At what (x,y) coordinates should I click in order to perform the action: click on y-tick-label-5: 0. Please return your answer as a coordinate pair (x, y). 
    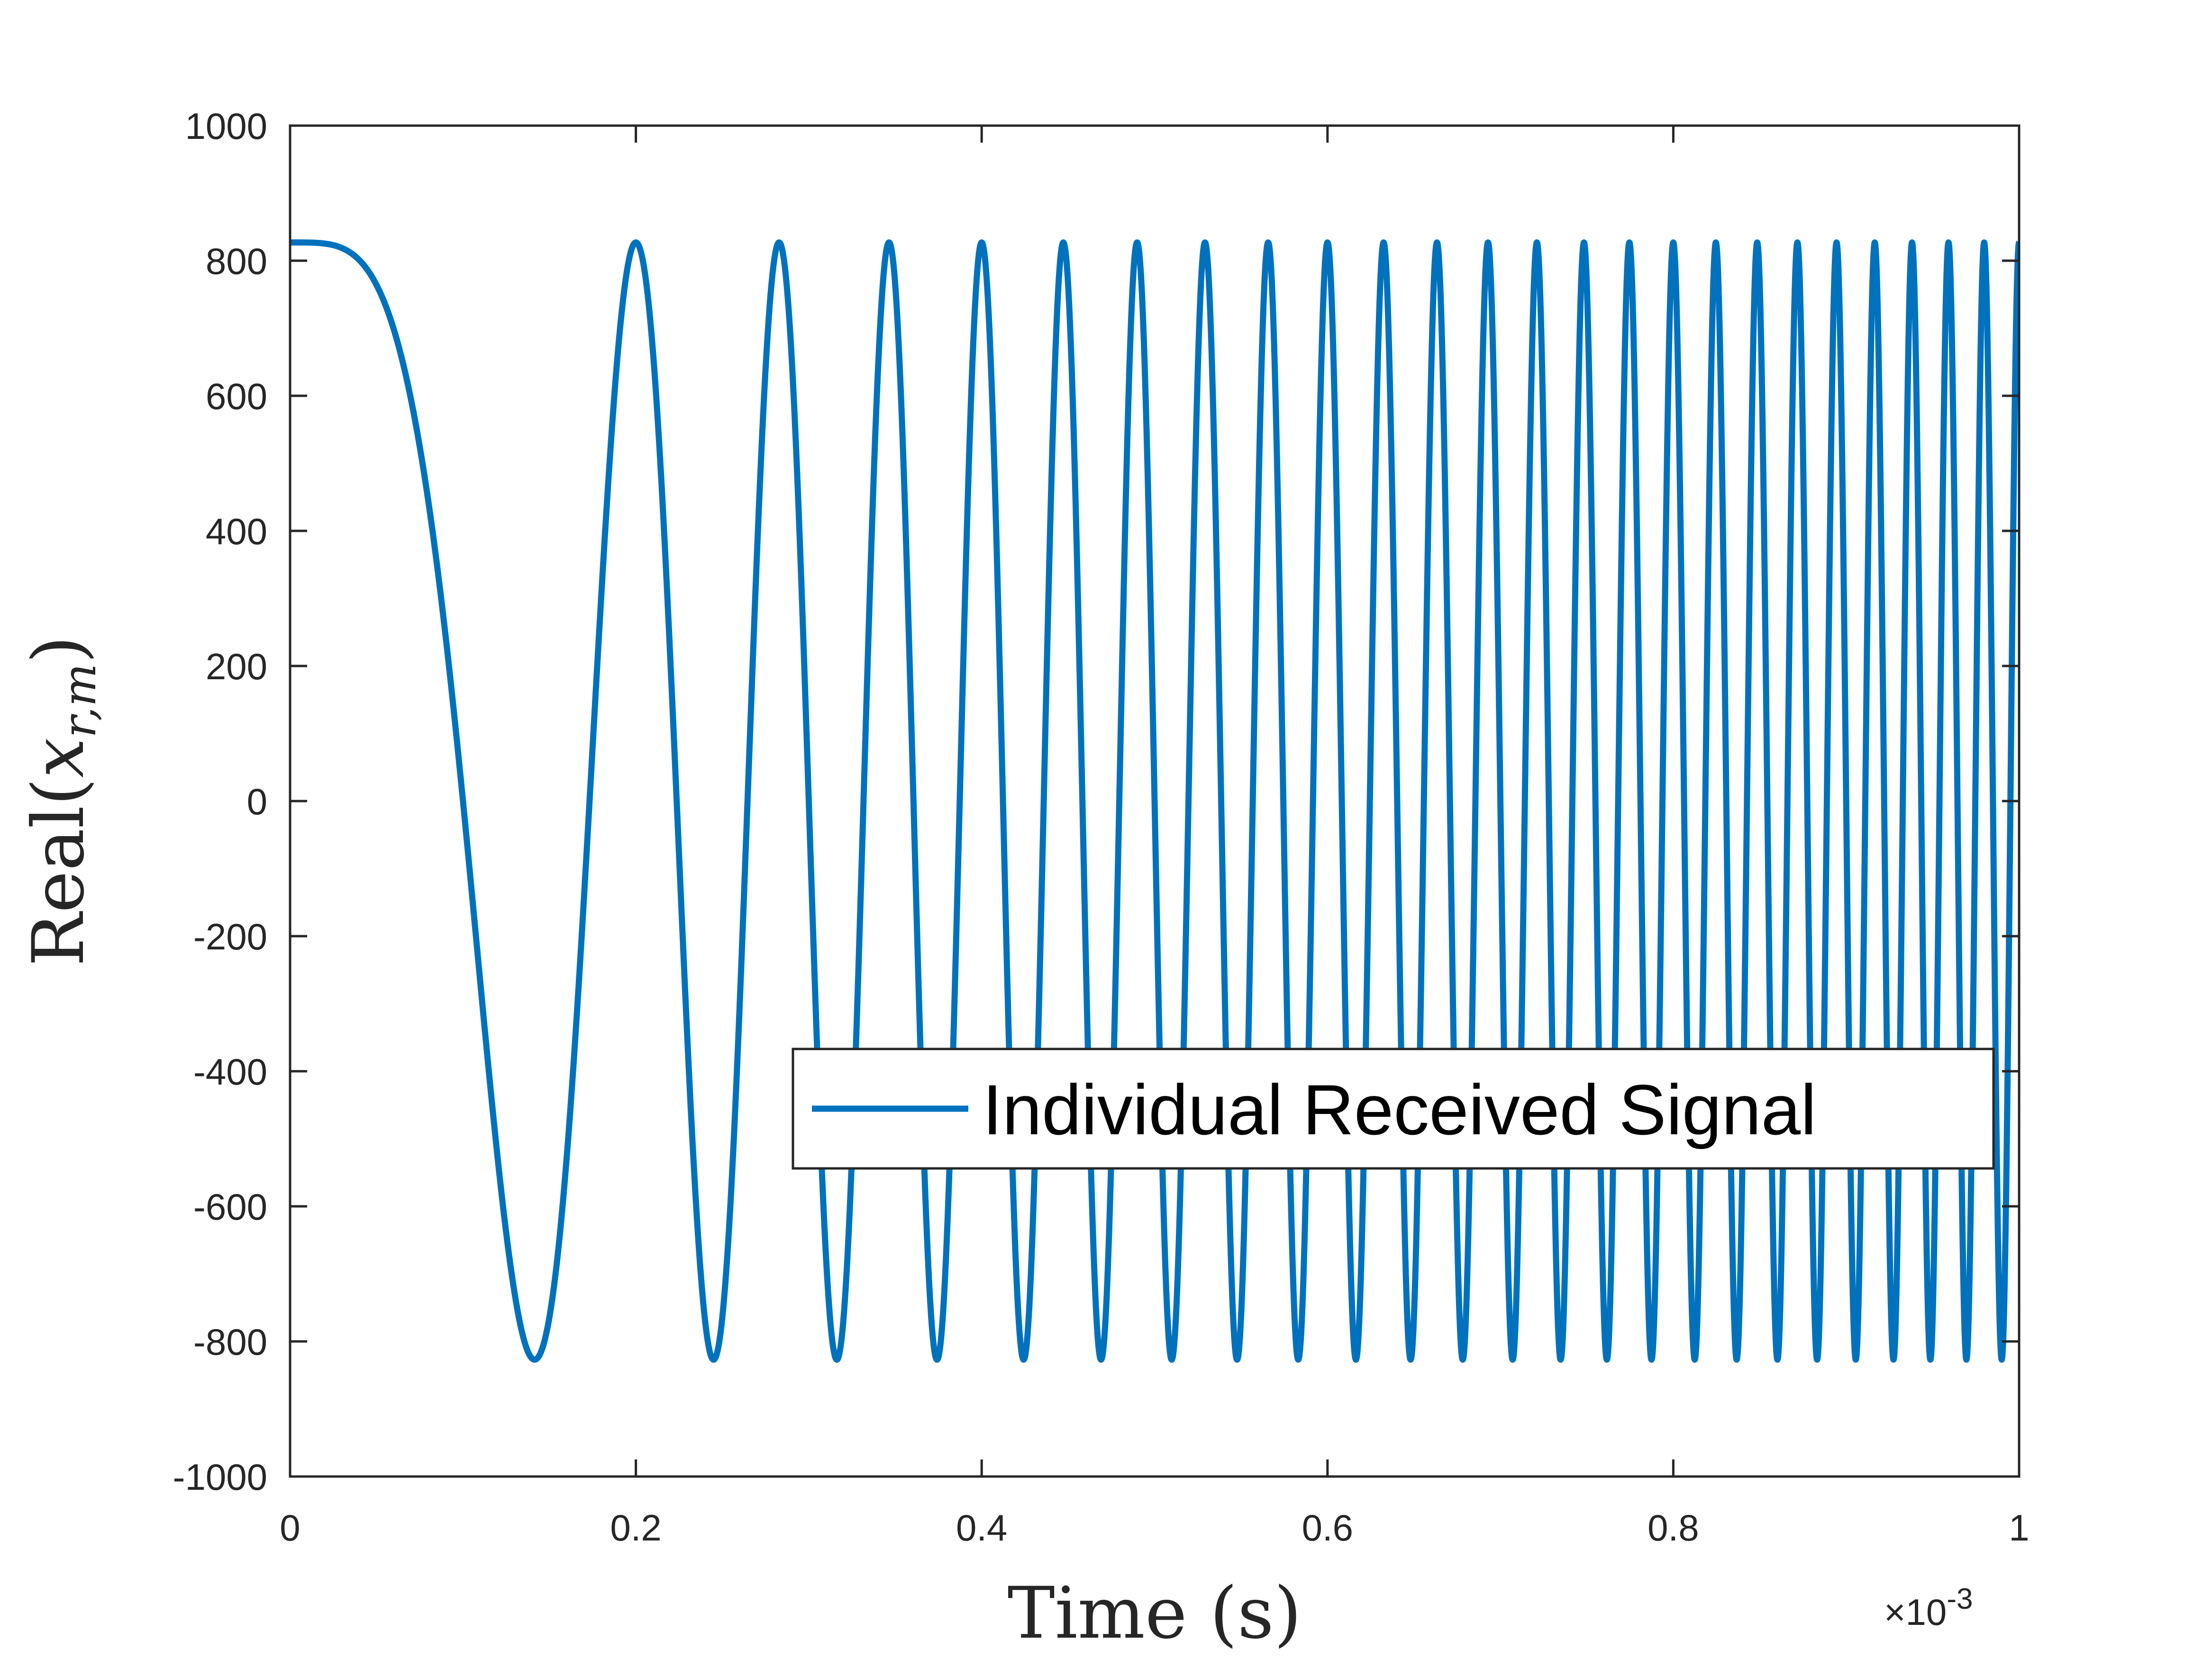
    Looking at the image, I should click on (257, 801).